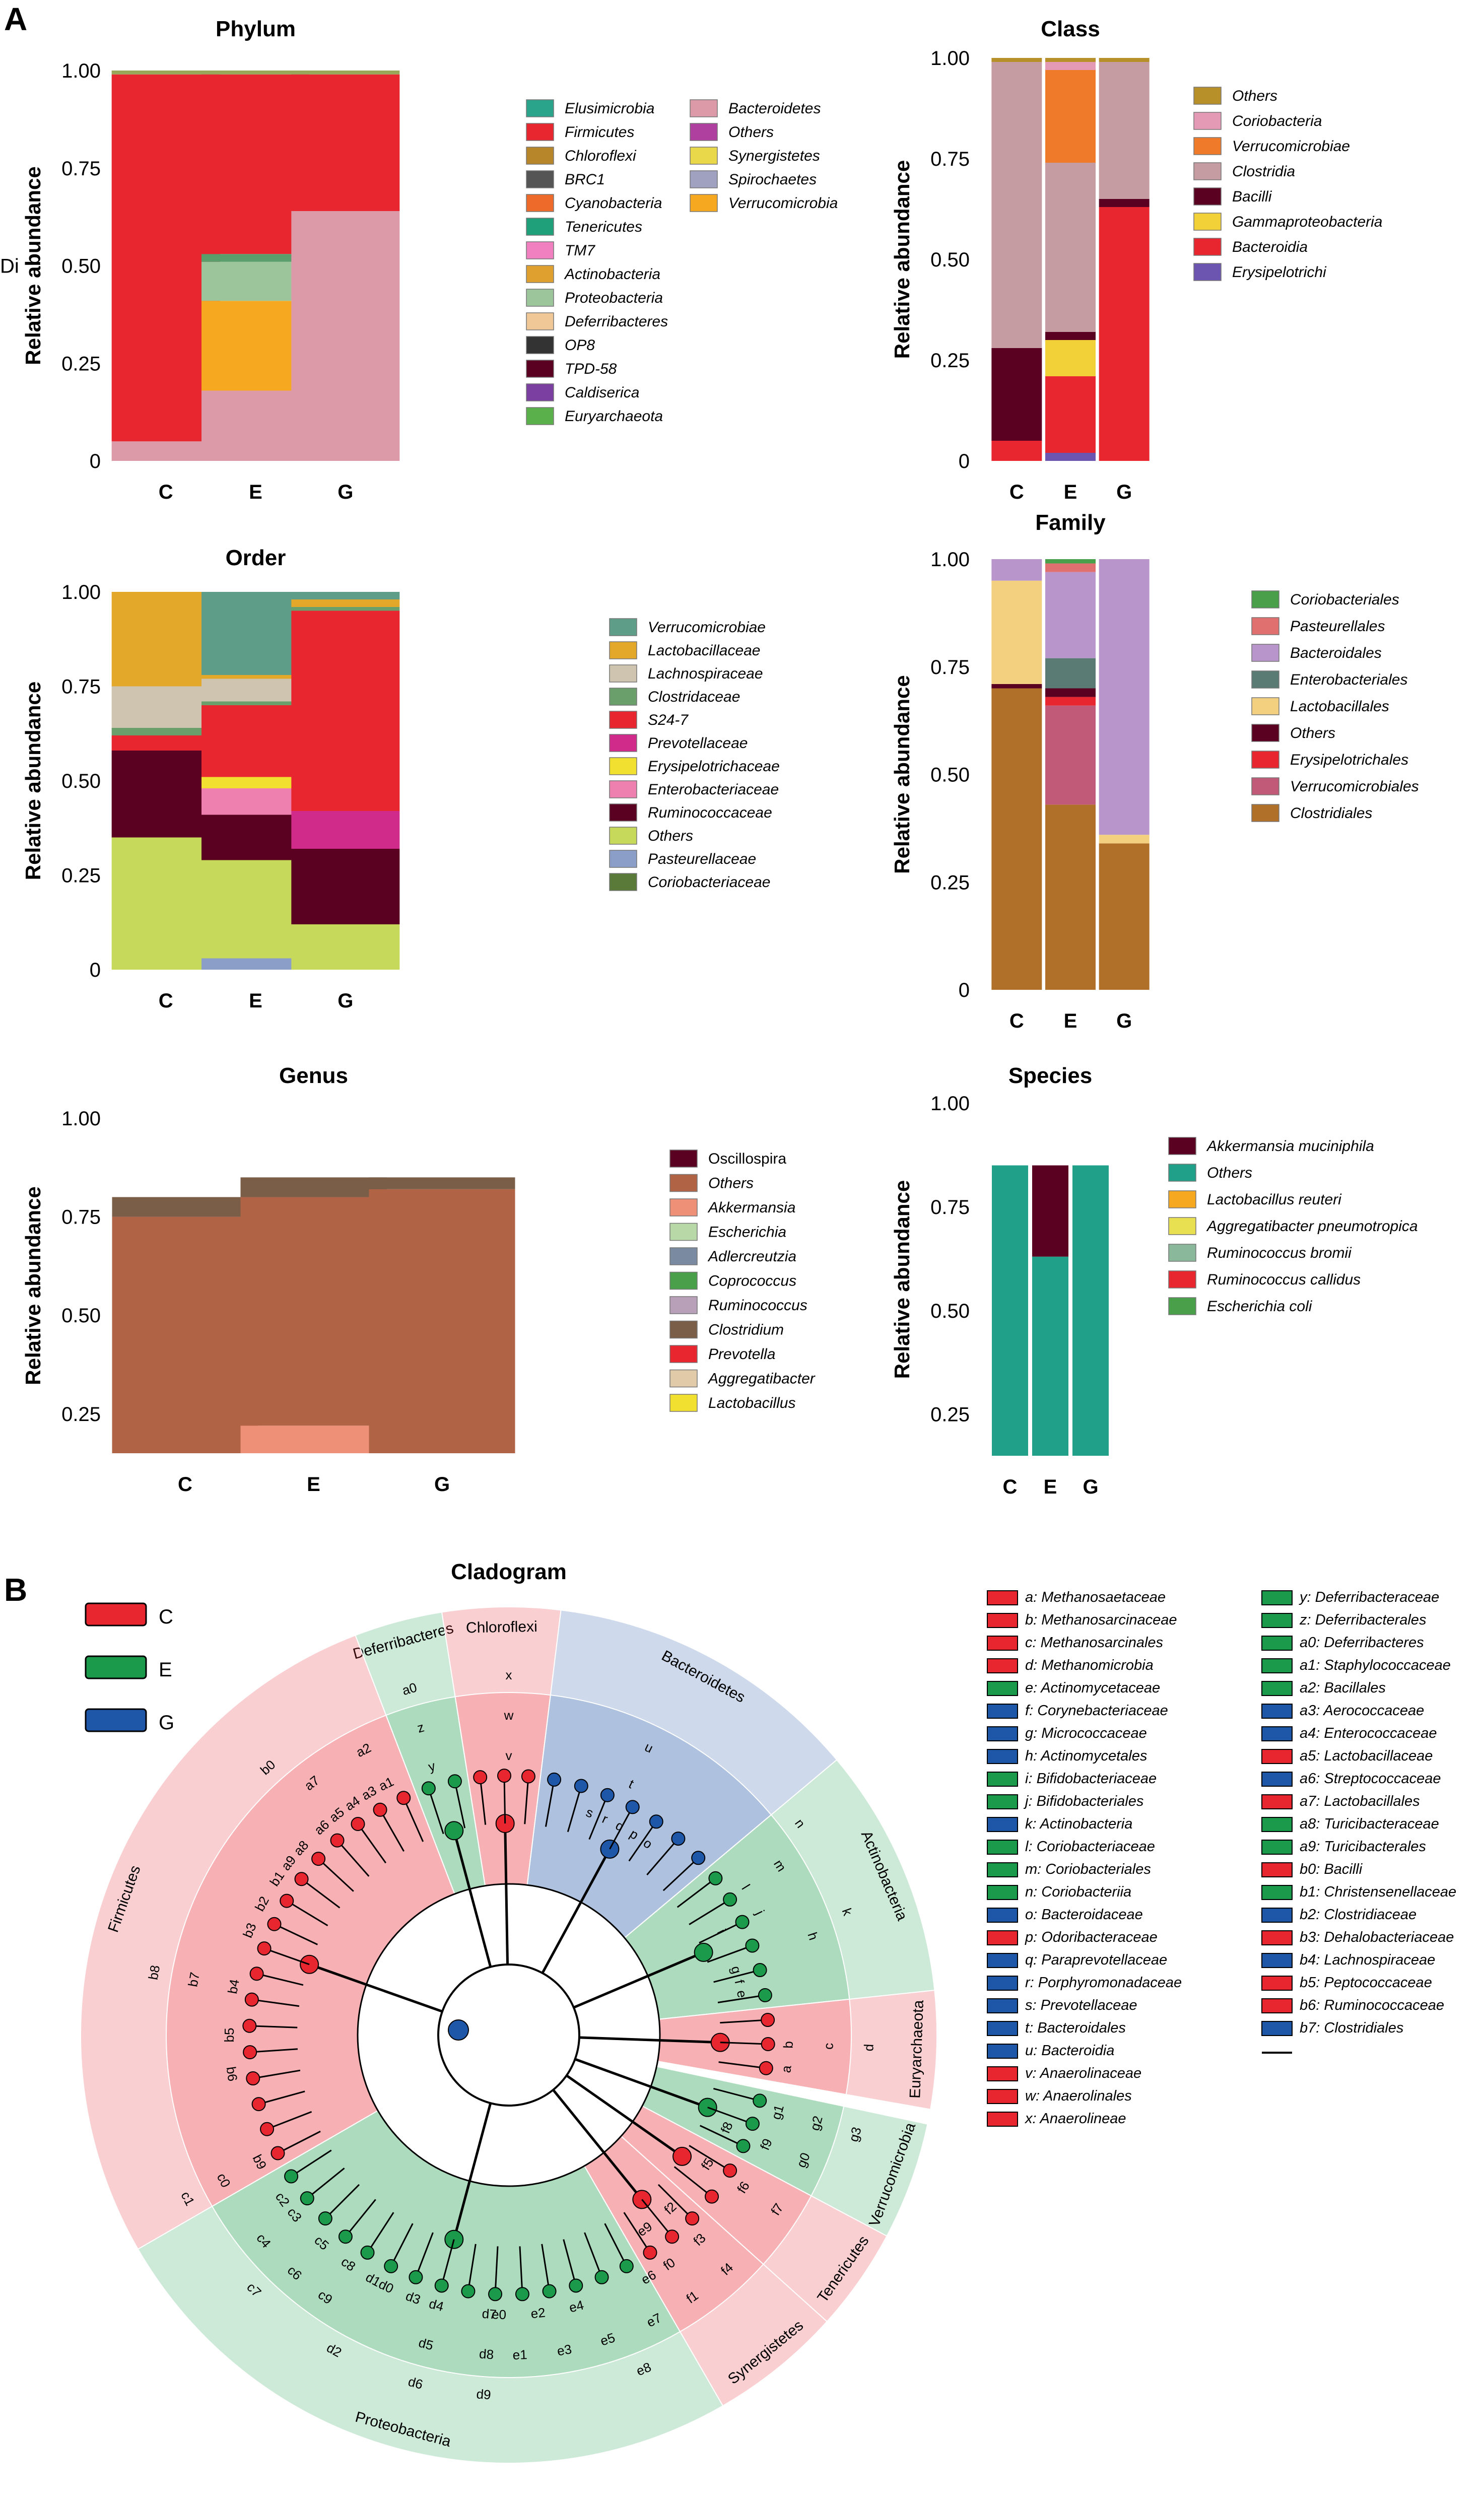 This screenshot has width=1484, height=2504. I want to click on clado-legend-entry: b3: Dehalobacteriaceae, so click(1377, 1937).